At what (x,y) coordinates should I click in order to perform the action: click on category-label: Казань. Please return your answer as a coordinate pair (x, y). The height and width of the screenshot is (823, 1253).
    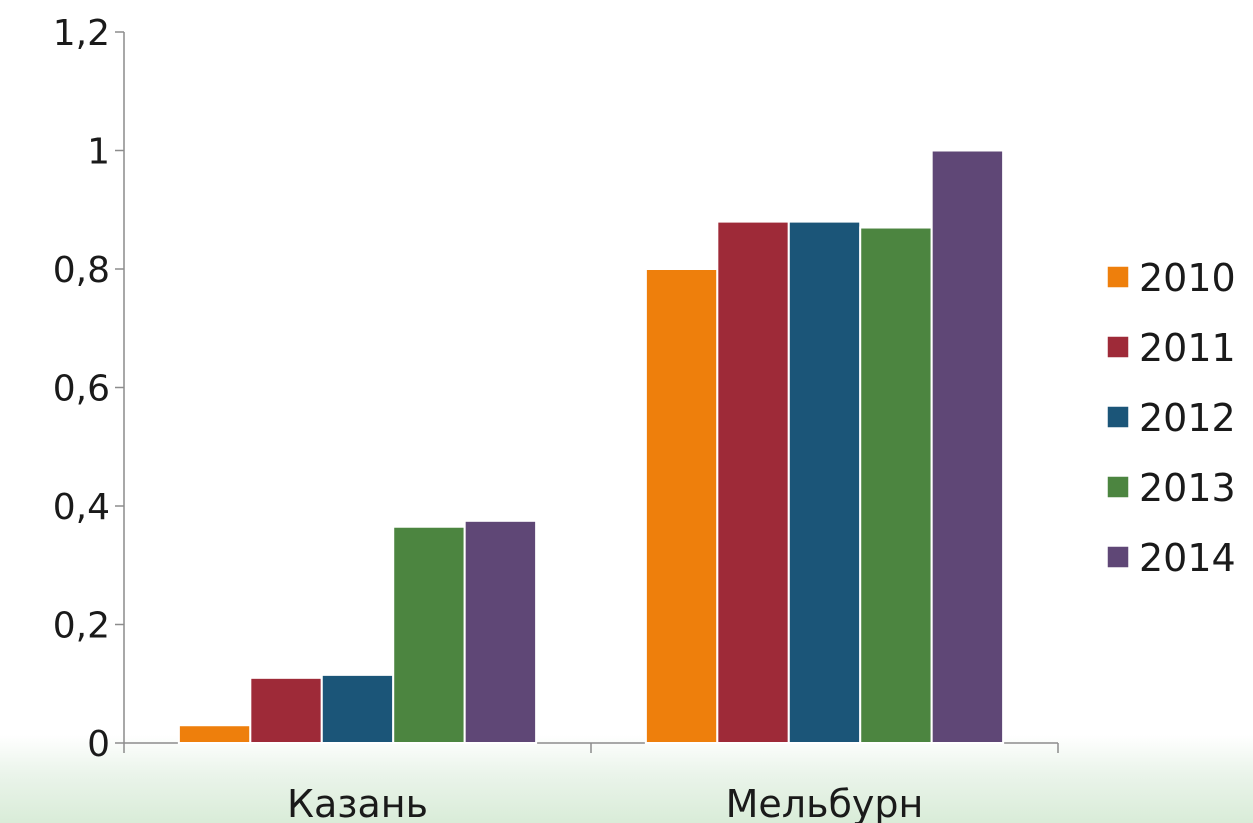
    Looking at the image, I should click on (357, 802).